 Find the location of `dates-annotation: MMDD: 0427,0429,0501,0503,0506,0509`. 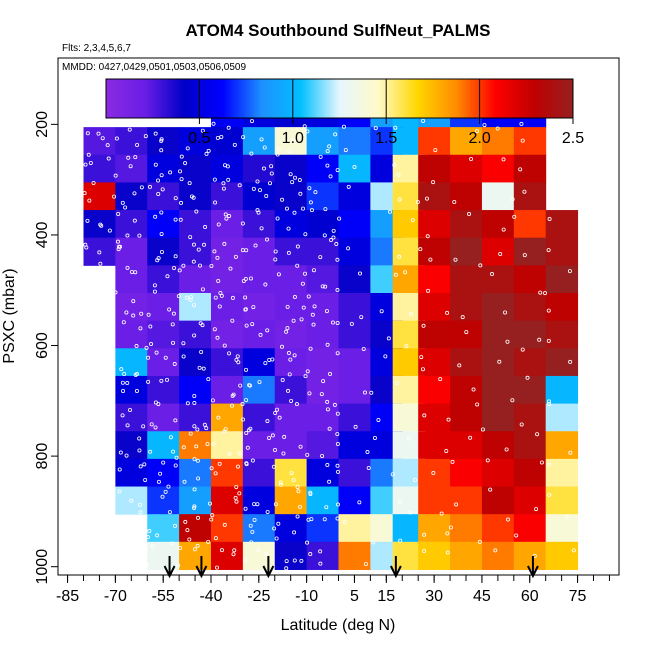

dates-annotation: MMDD: 0427,0429,0501,0503,0506,0509 is located at coordinates (154, 67).